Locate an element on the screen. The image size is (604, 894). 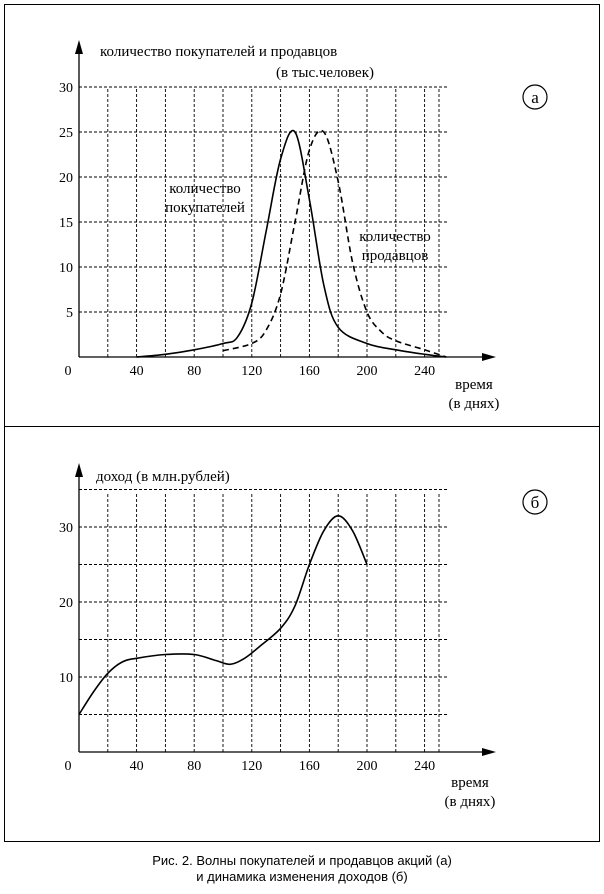
figure-caption-line2: и динамика изменения доходов (б) is located at coordinates (302, 876).